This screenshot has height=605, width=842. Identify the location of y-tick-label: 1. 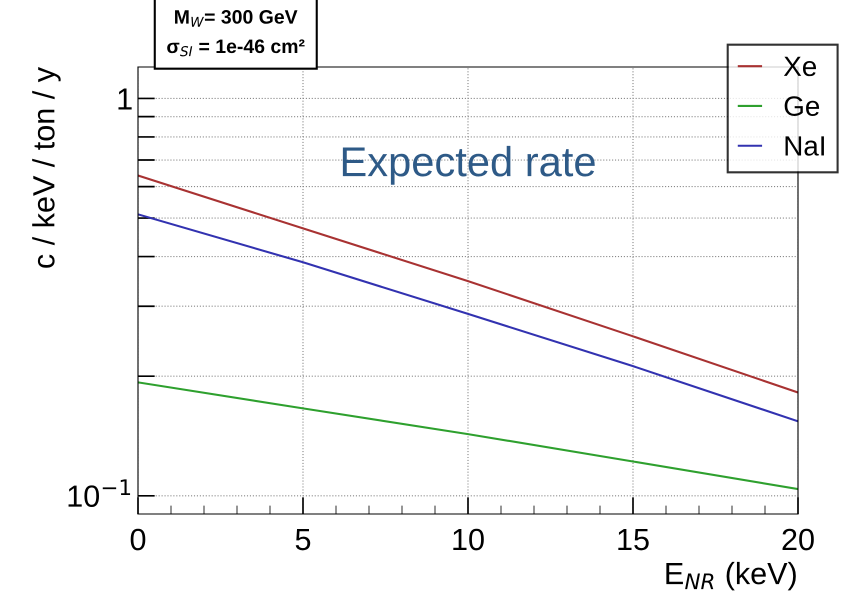
(125, 99).